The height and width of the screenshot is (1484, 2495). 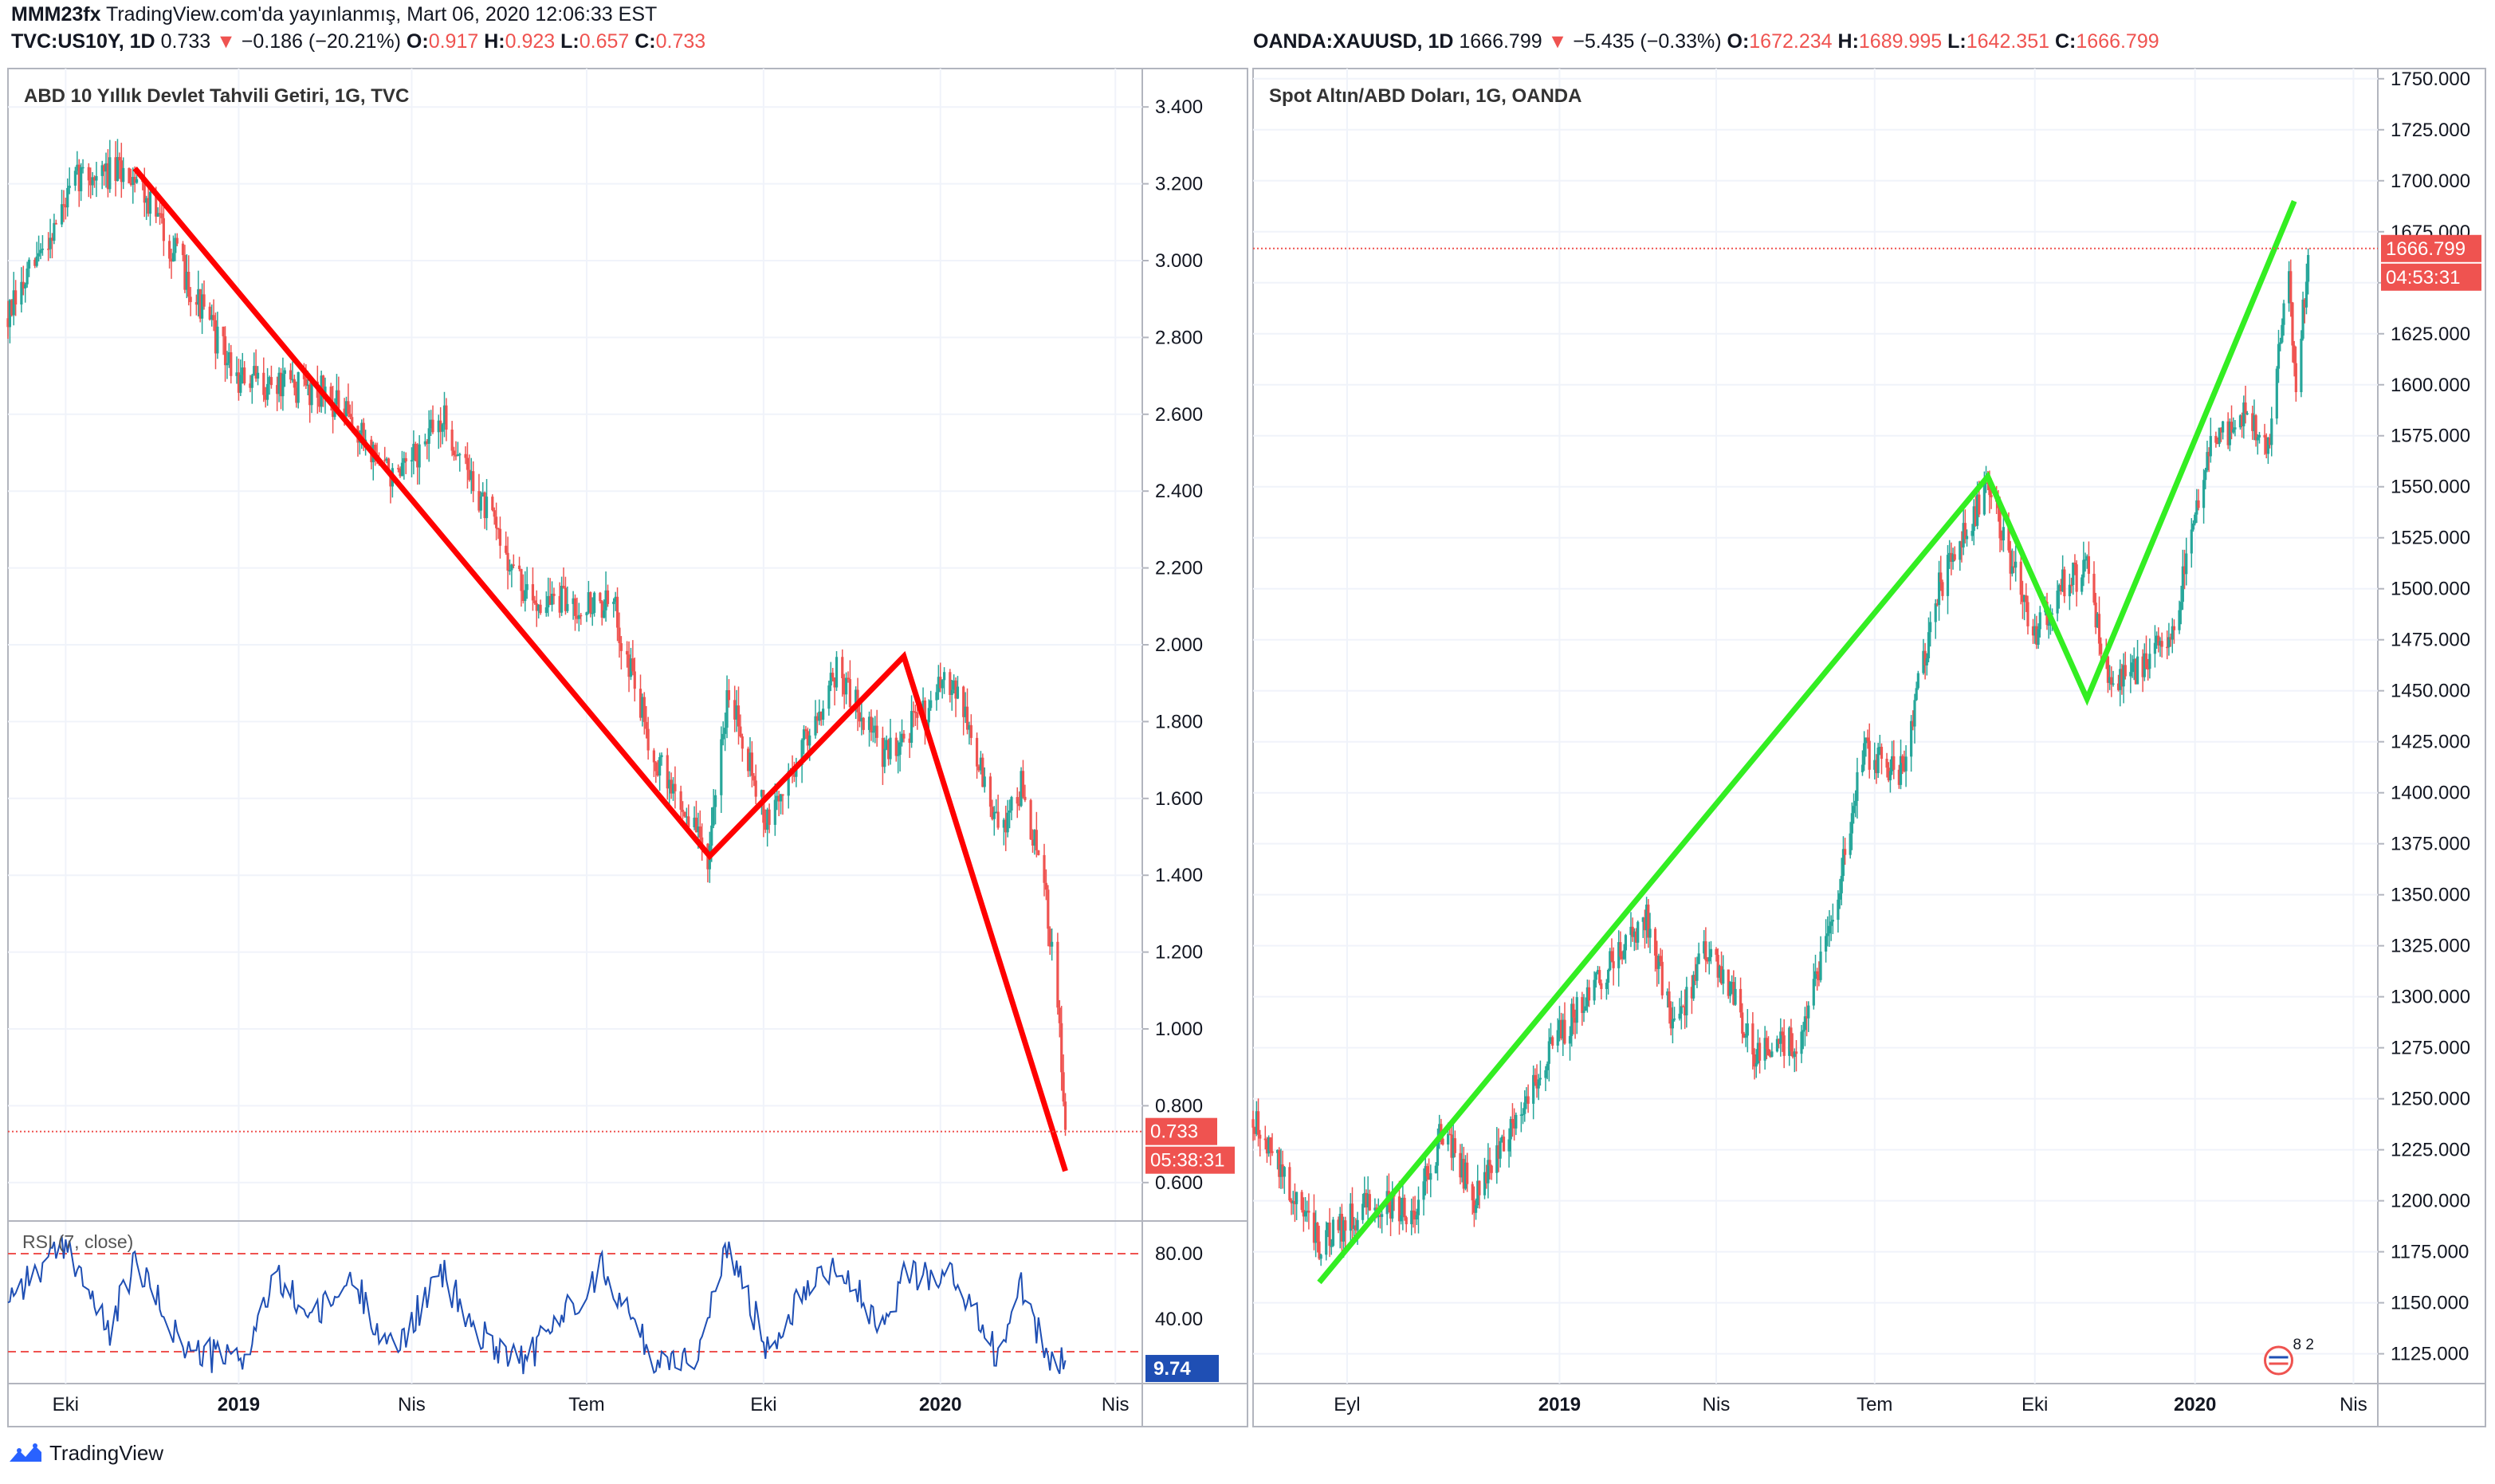 What do you see at coordinates (1179, 721) in the screenshot?
I see `left-y-tick-label: 1.800` at bounding box center [1179, 721].